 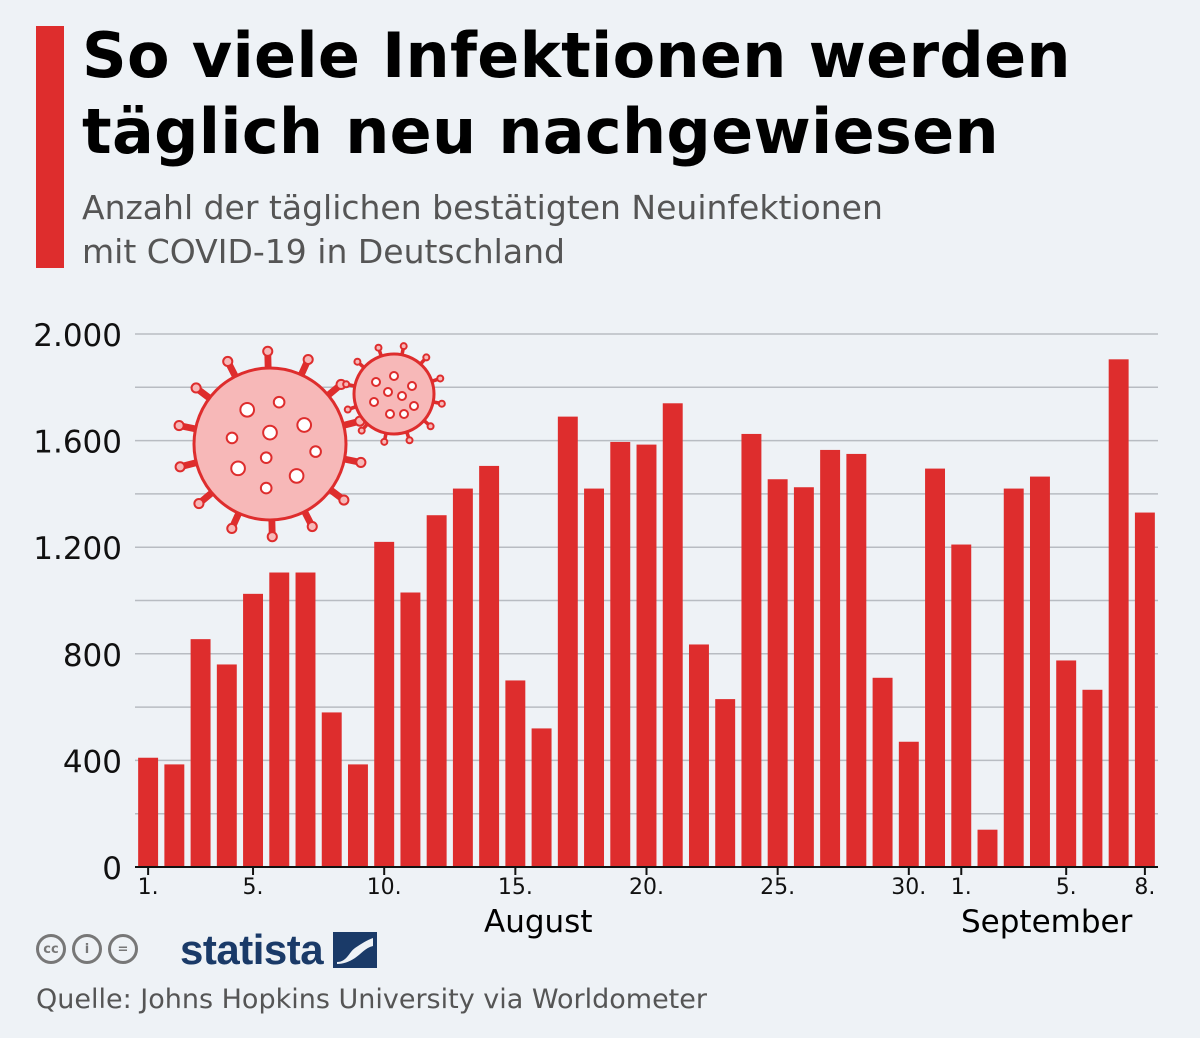 What do you see at coordinates (384, 887) in the screenshot?
I see `x-tick-label: 10.` at bounding box center [384, 887].